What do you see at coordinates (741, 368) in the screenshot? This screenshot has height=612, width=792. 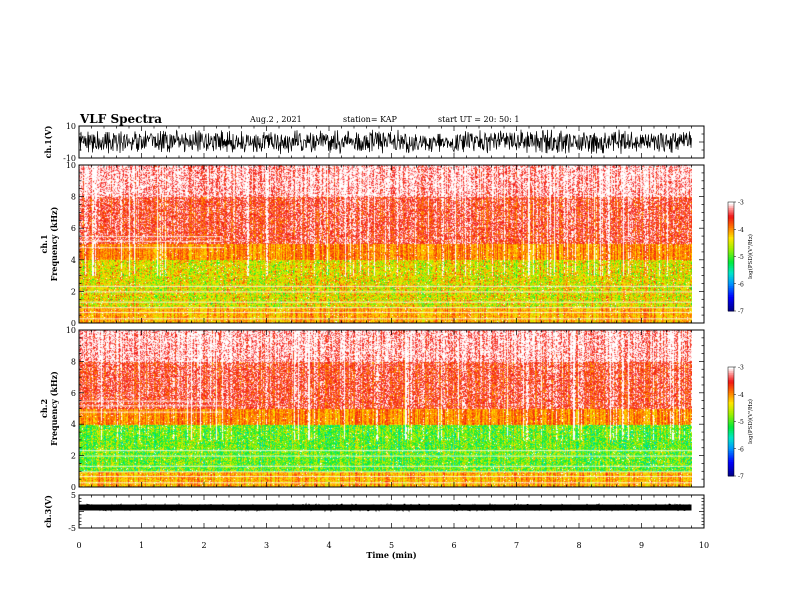 I see `colorbar-tick-label: -3` at bounding box center [741, 368].